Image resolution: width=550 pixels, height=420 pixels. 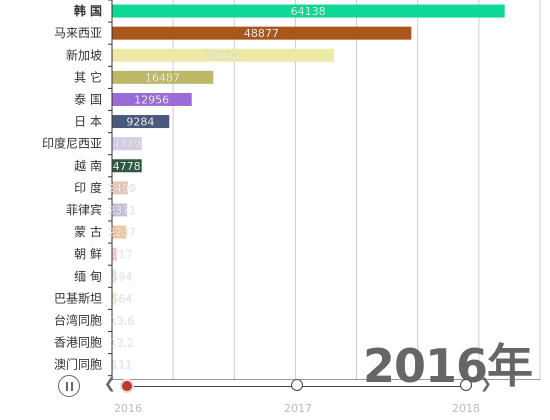 I want to click on timeline: ❮ ❯ 2016 2017 2018, so click(x=275, y=396).